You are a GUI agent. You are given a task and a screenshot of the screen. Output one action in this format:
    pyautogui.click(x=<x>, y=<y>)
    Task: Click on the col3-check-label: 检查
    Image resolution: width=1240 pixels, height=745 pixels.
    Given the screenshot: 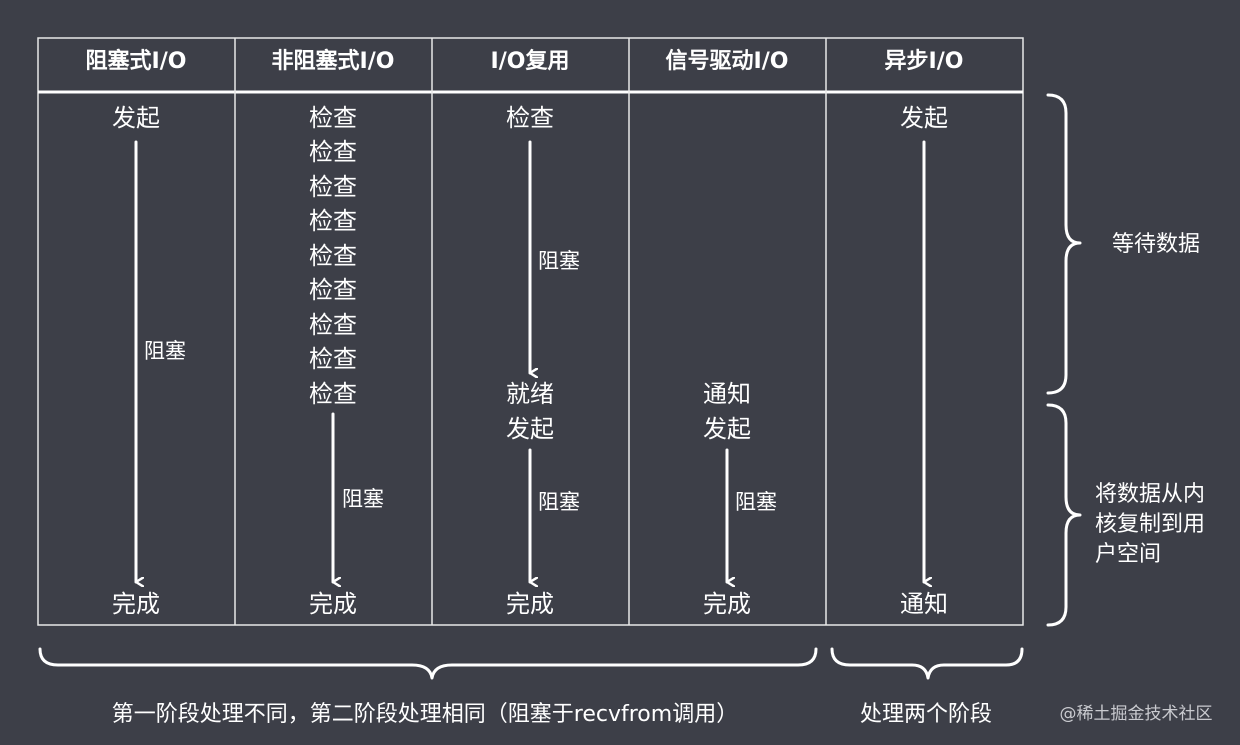 What is the action you would take?
    pyautogui.click(x=530, y=118)
    